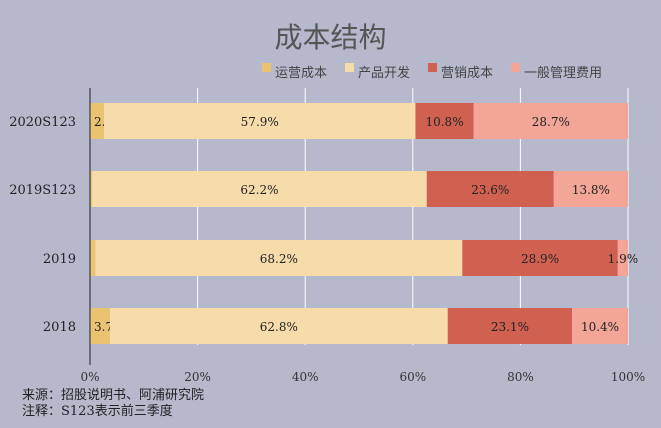 Image resolution: width=661 pixels, height=428 pixels. I want to click on data-label: 62.2%, so click(259, 190).